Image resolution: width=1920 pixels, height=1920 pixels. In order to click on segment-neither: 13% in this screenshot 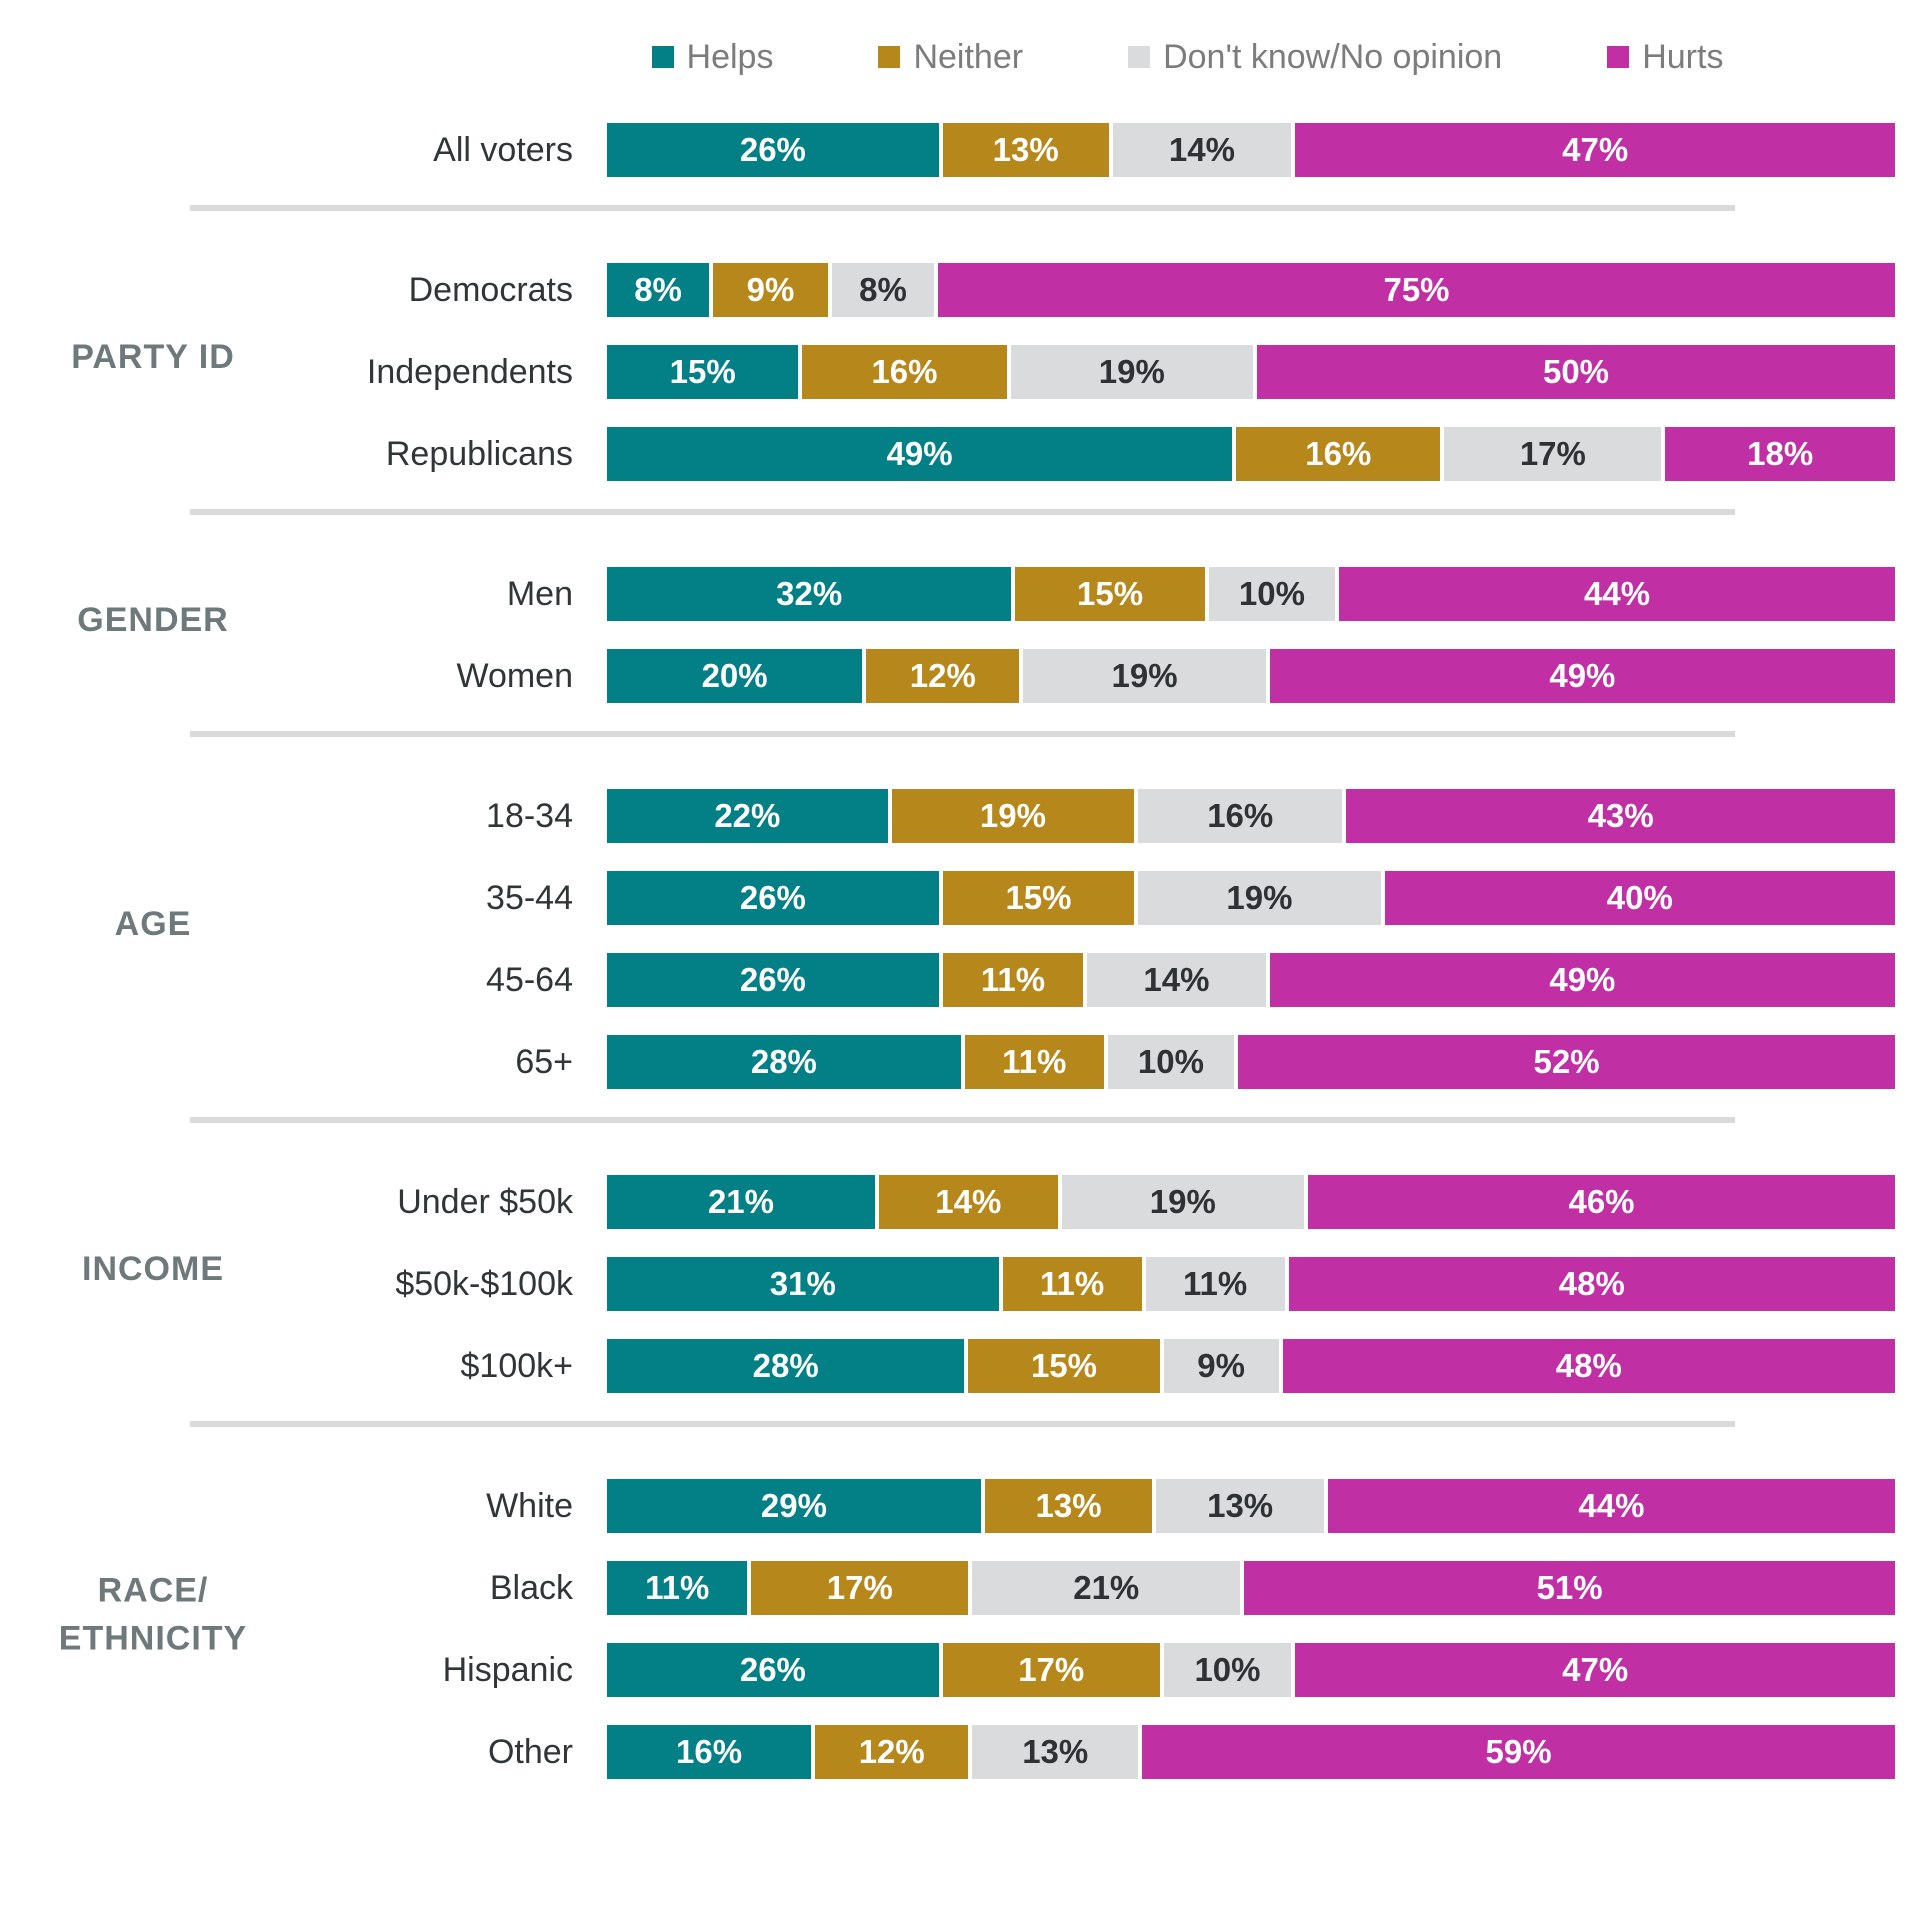, I will do `click(1068, 1506)`.